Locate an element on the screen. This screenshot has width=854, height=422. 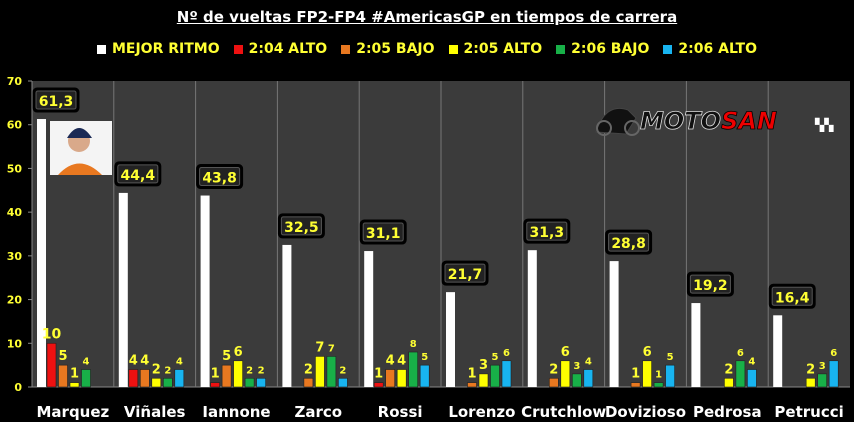
legend-item: 2:06 BAJO is located at coordinates (602, 49).